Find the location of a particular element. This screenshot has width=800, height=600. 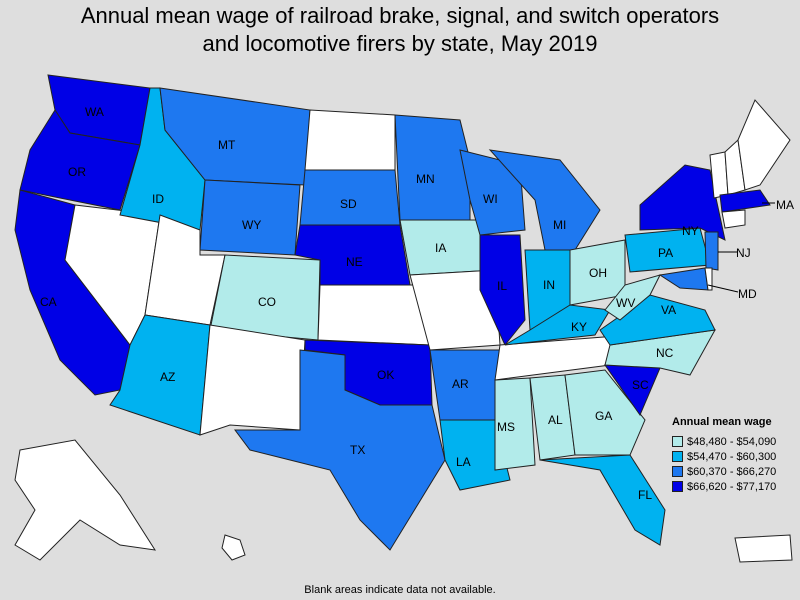

state-label-mn: MN is located at coordinates (425, 179).